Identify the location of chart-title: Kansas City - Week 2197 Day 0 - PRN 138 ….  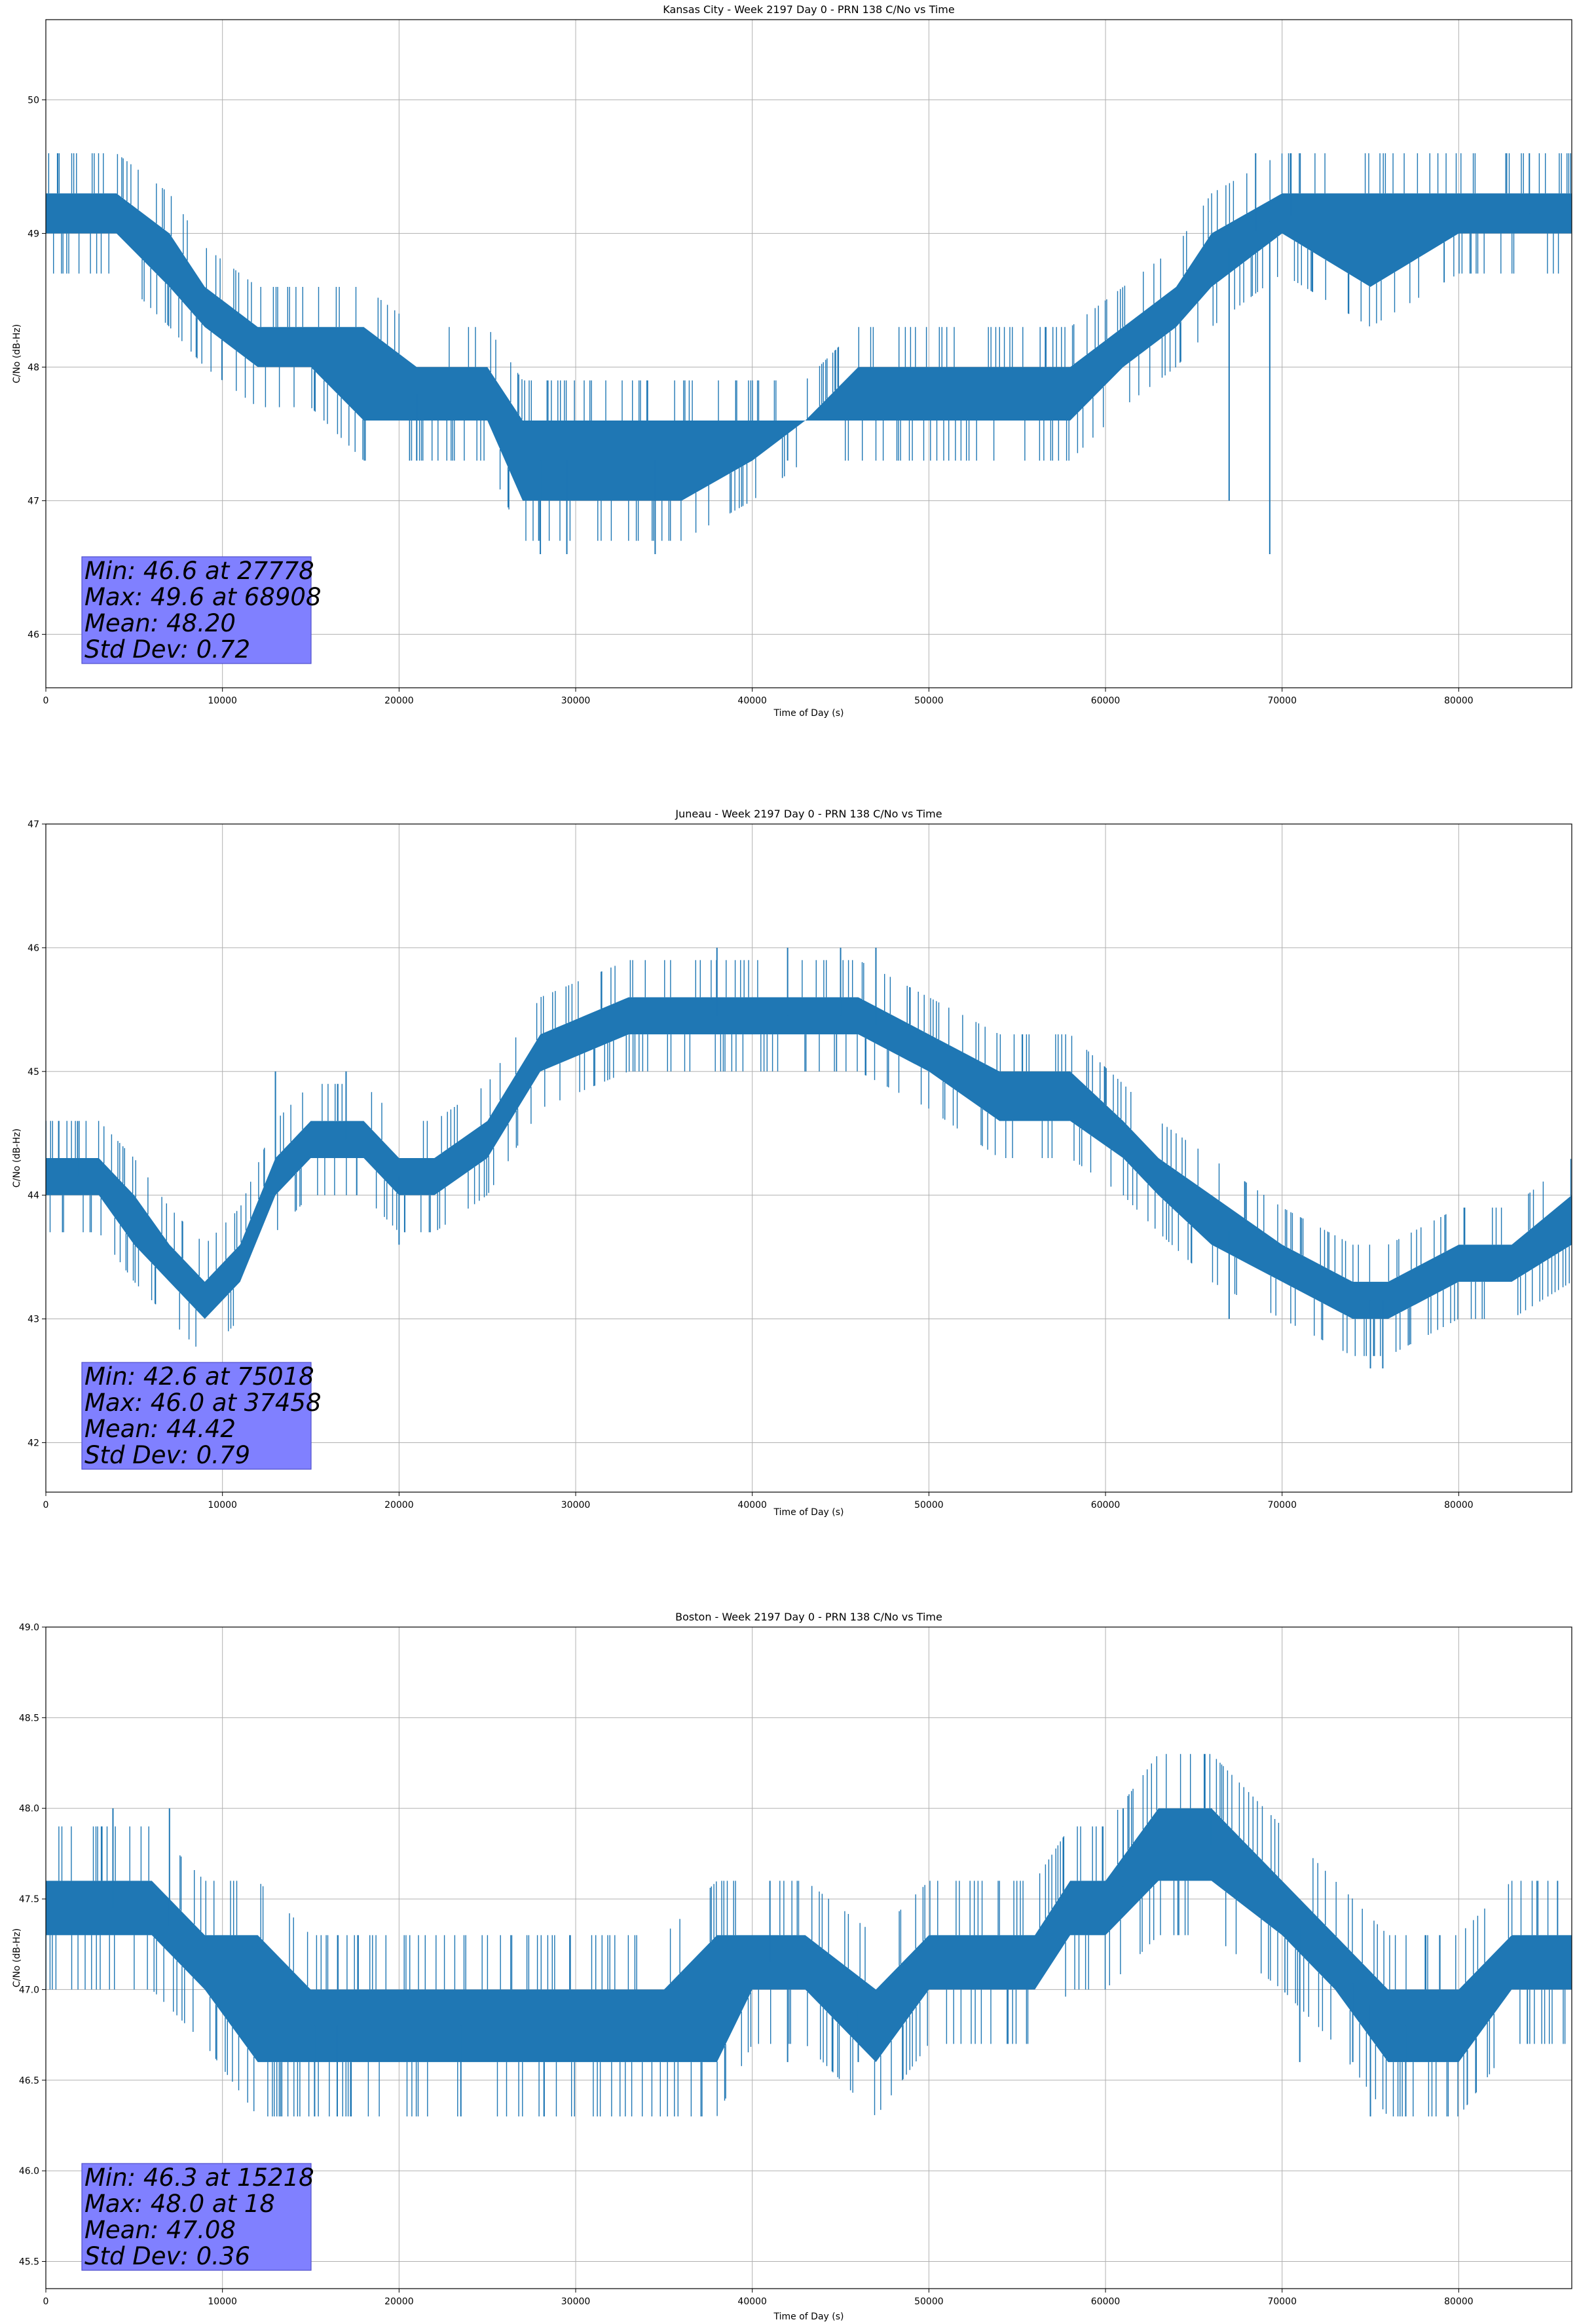
(808, 9).